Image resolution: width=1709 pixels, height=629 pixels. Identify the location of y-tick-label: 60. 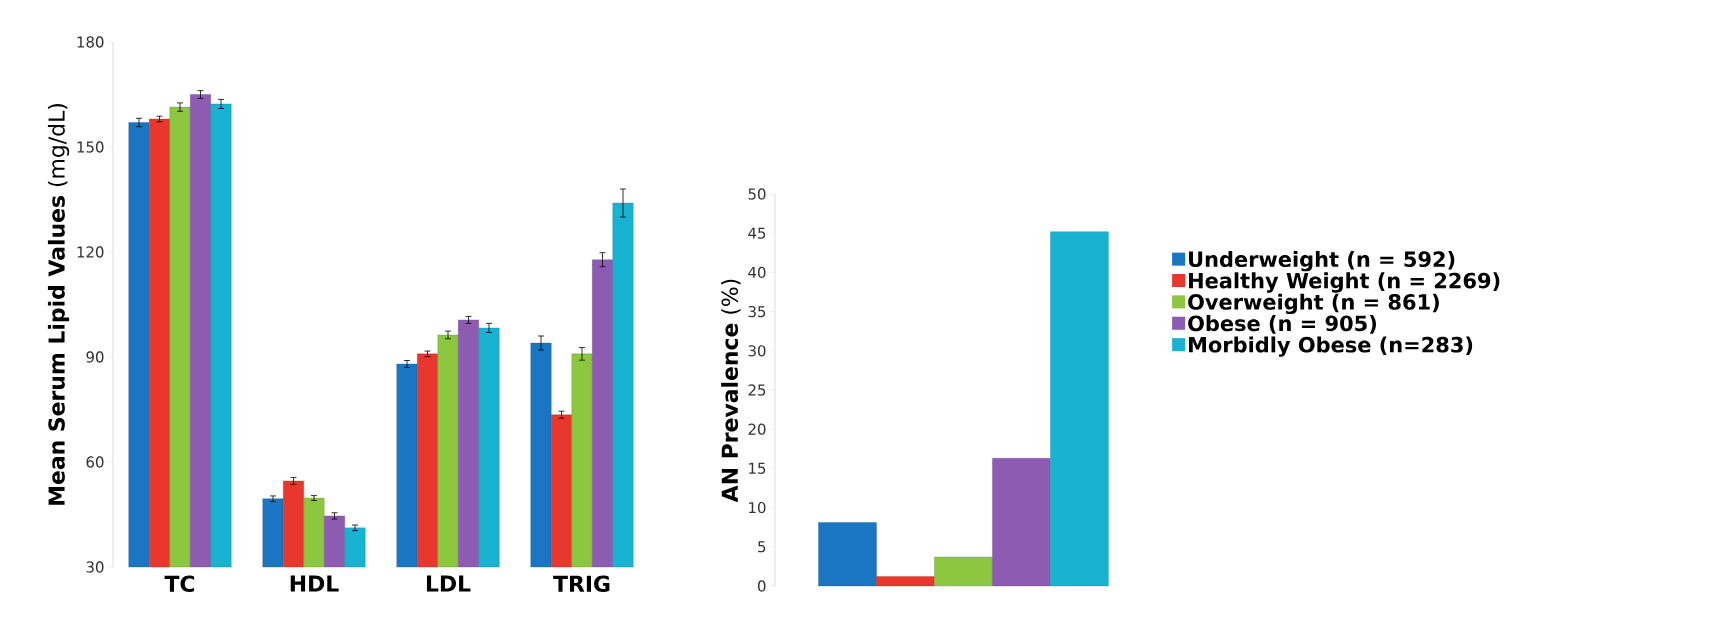
(95, 462).